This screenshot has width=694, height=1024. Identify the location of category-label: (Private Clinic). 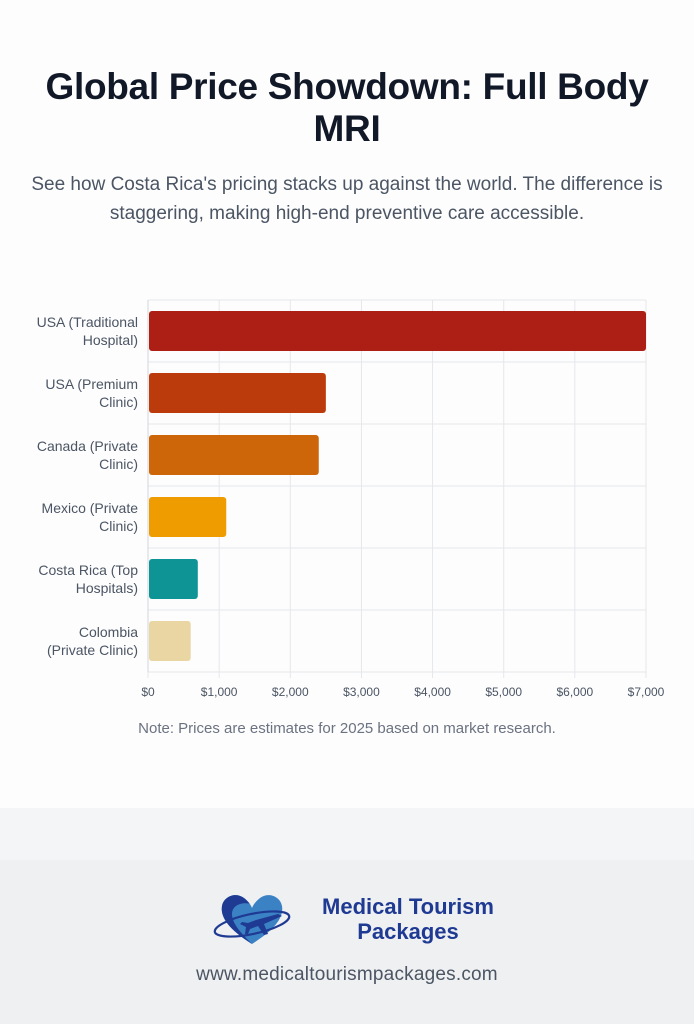
(92, 650).